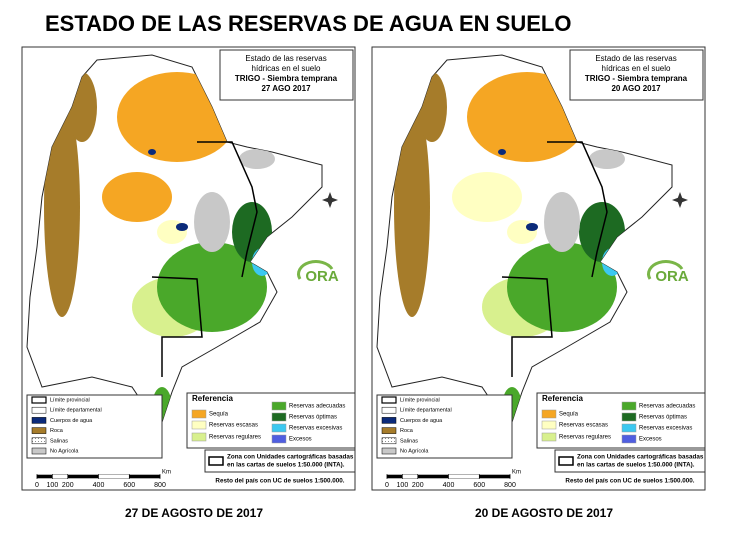 The image size is (733, 536). What do you see at coordinates (227, 209) in the screenshot?
I see `province-border` at bounding box center [227, 209].